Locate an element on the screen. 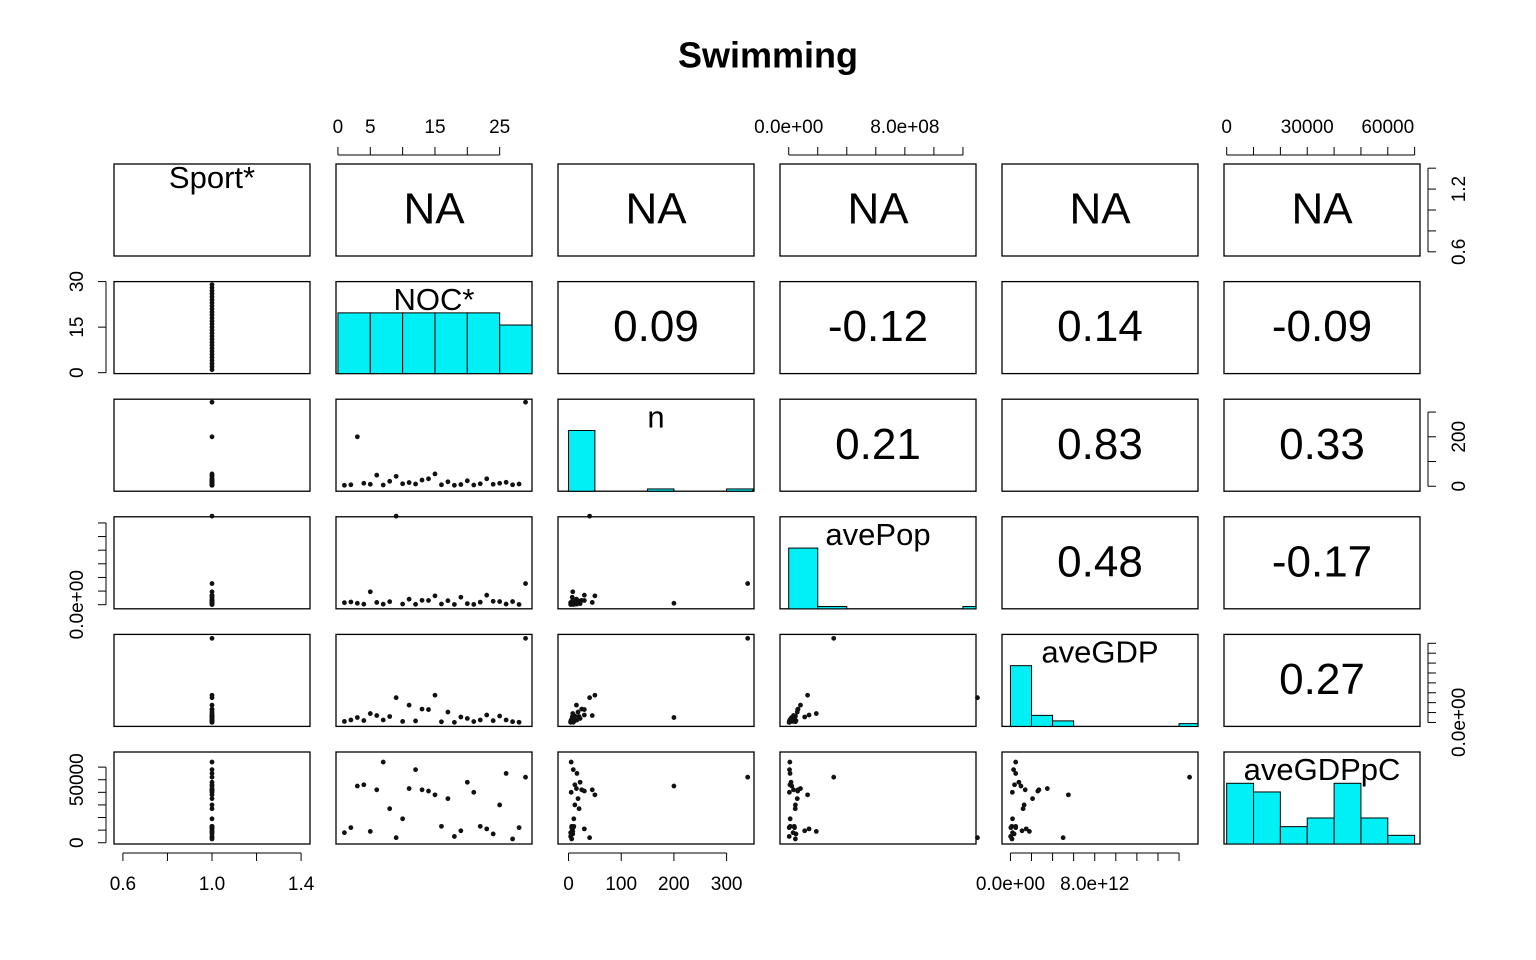  y-tick-label: 0 is located at coordinates (77, 372).